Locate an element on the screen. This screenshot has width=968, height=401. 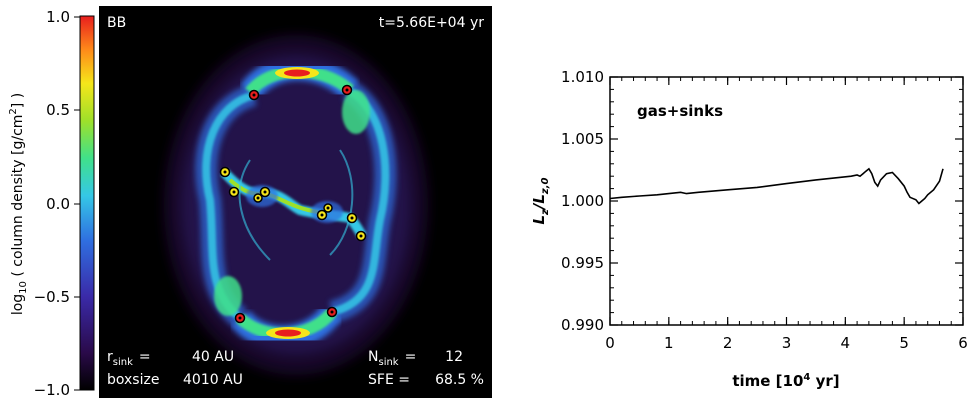
y-tick-label: 1.005 is located at coordinates (582, 139).